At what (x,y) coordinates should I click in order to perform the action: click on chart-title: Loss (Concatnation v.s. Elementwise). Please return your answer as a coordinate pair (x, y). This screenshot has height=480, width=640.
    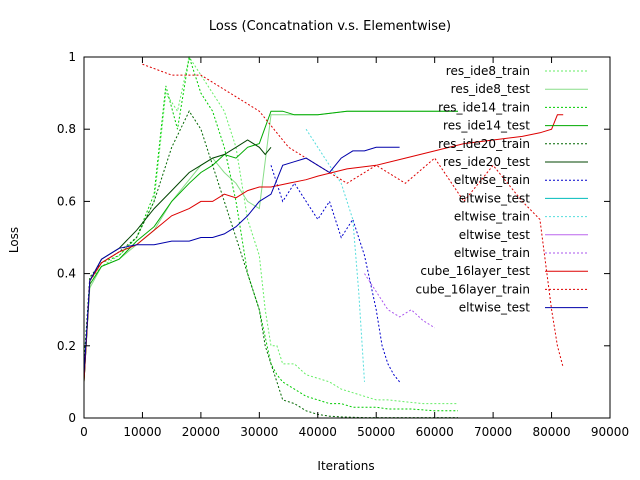
    Looking at the image, I should click on (330, 26).